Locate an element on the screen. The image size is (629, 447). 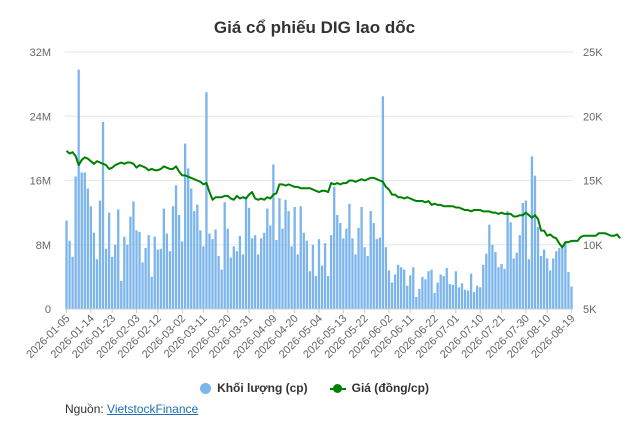
source-link: VietstockFinance is located at coordinates (153, 409).